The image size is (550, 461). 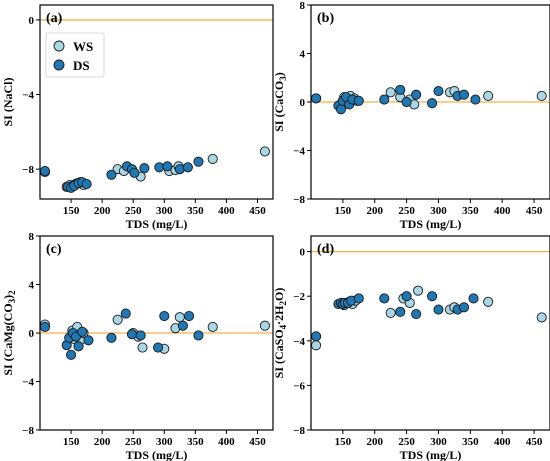 What do you see at coordinates (299, 386) in the screenshot?
I see `y-tick-label: −6` at bounding box center [299, 386].